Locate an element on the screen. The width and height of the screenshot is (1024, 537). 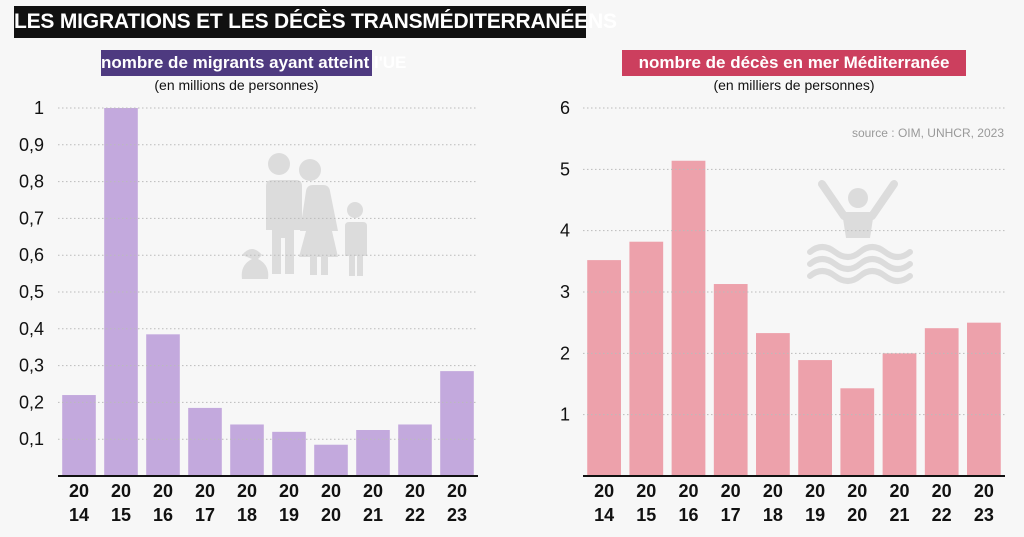
left-x-tick-label: 15 is located at coordinates (121, 515).